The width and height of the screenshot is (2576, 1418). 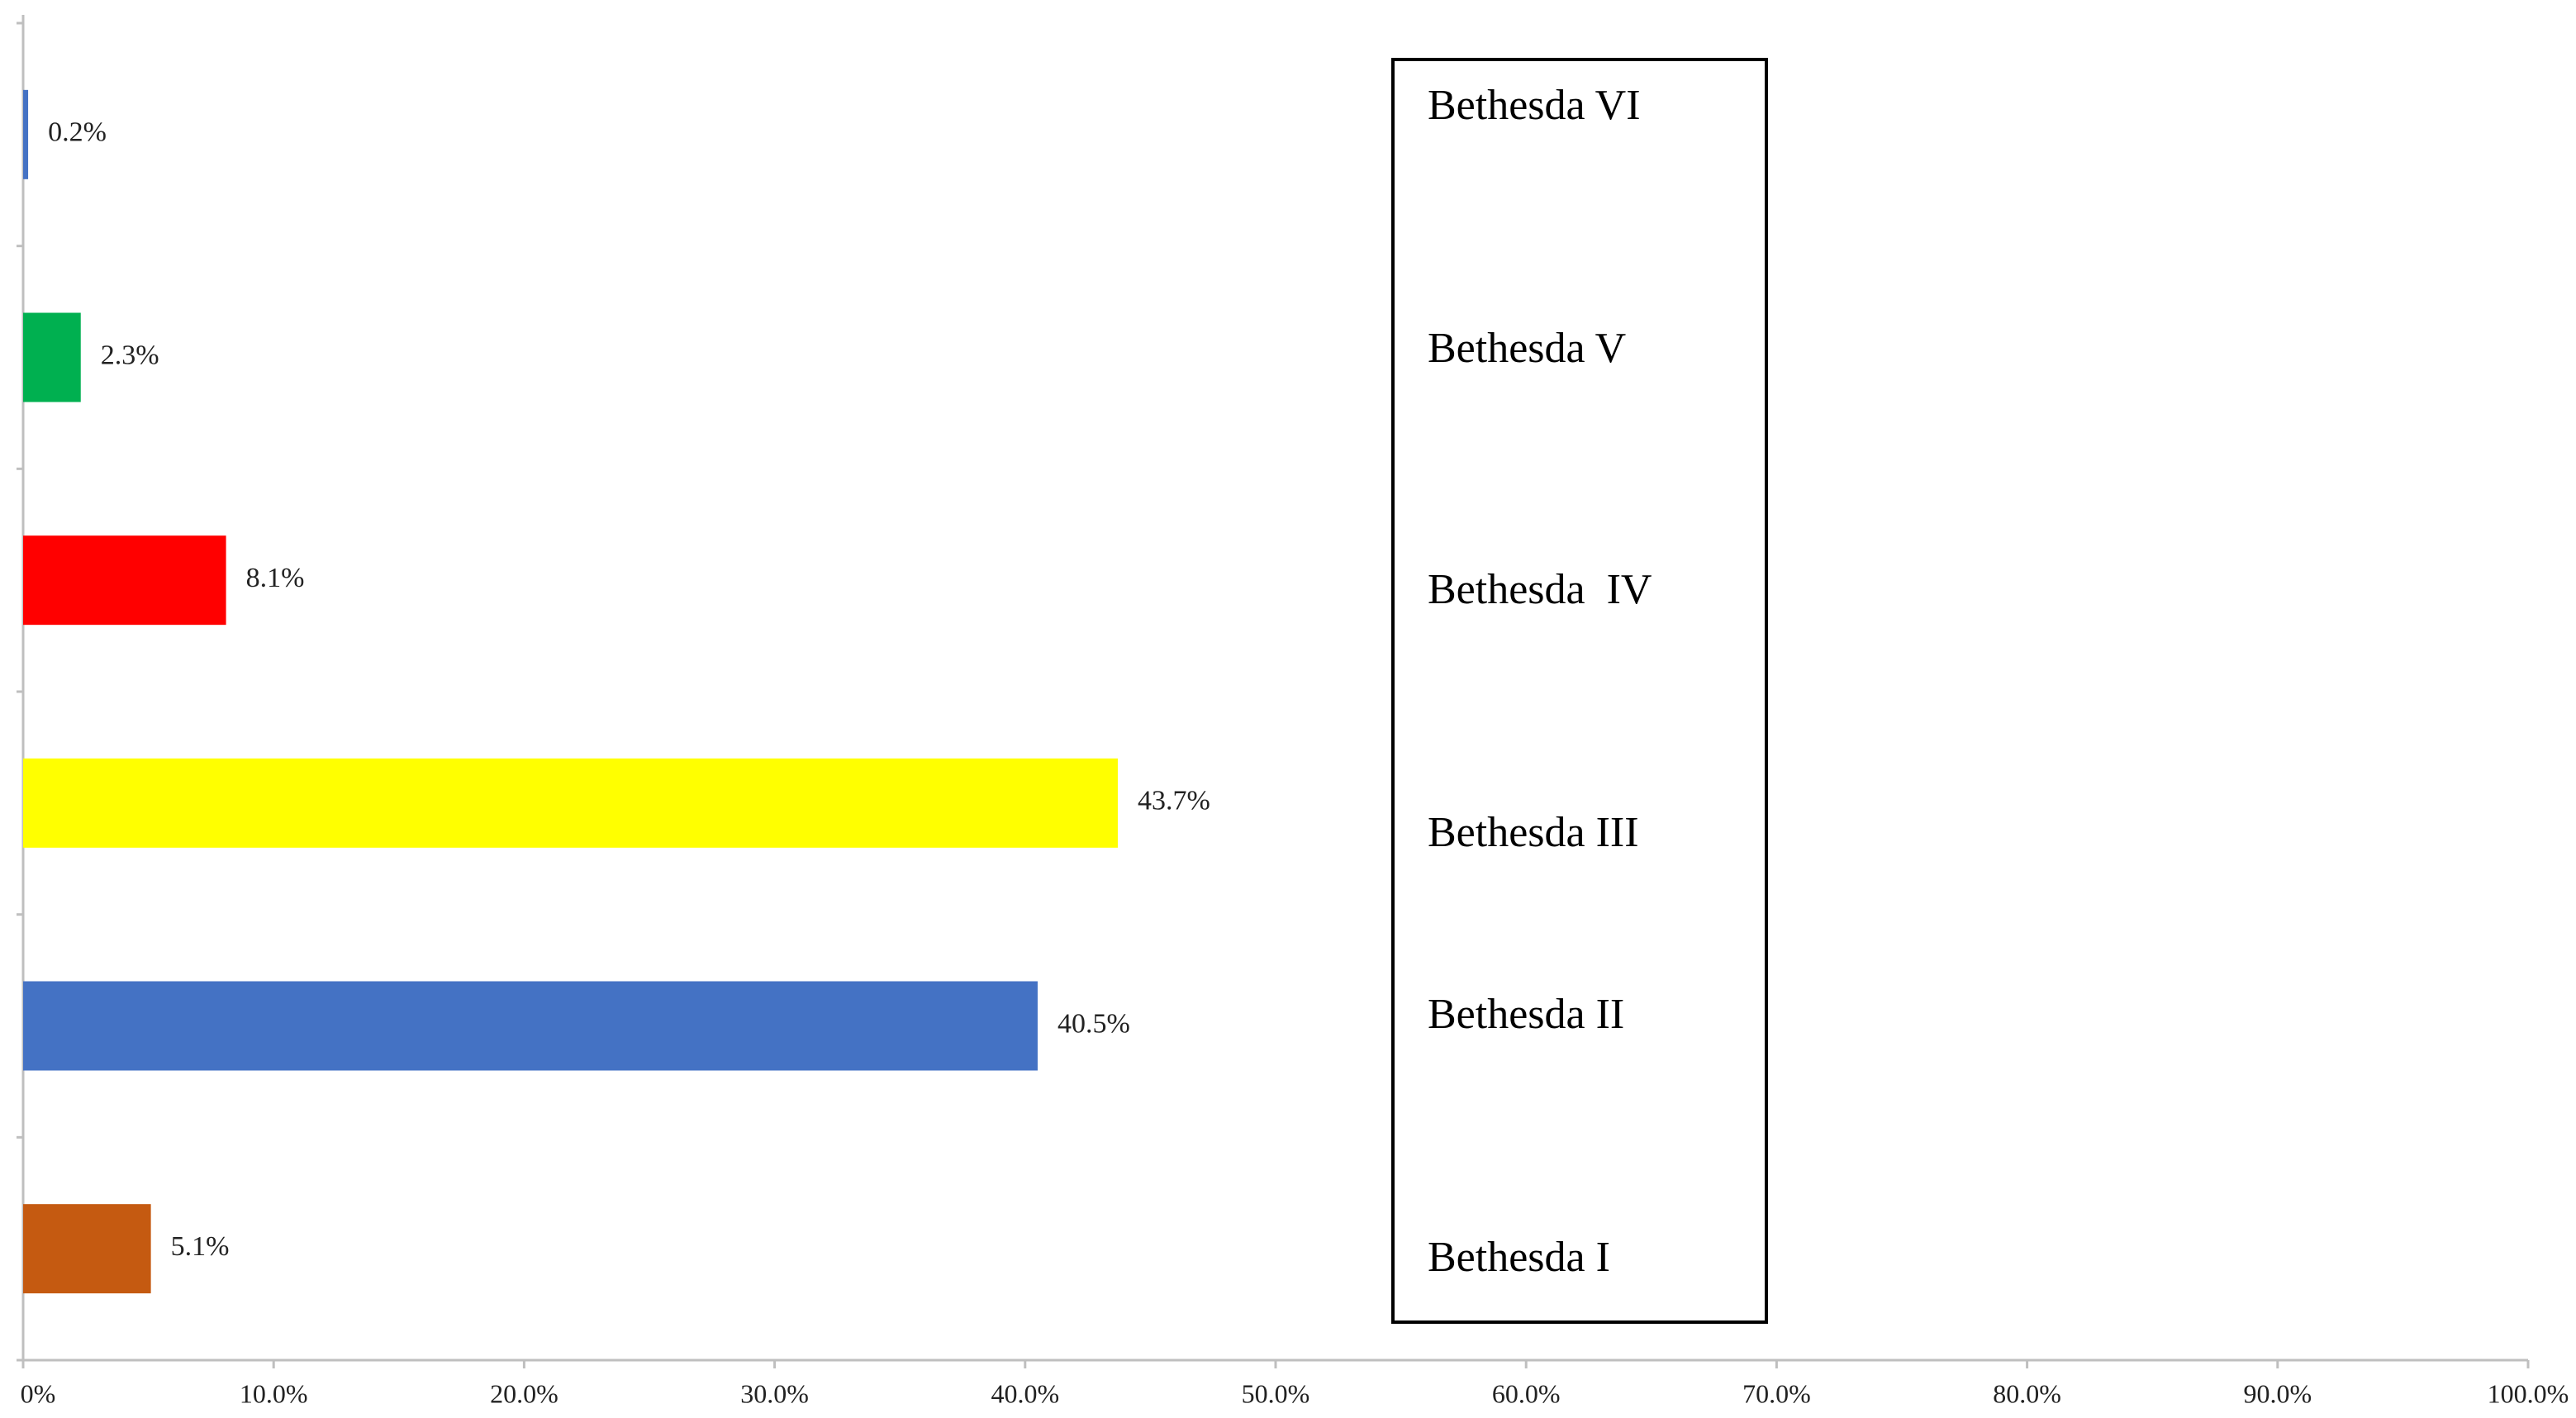 I want to click on category-label: Bethesda I, so click(x=1519, y=1257).